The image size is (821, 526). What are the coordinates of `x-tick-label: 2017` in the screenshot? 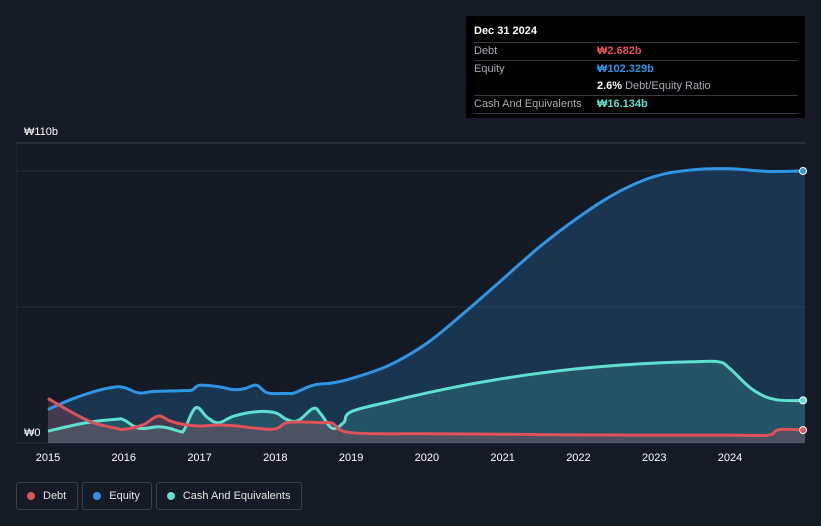 It's located at (199, 458).